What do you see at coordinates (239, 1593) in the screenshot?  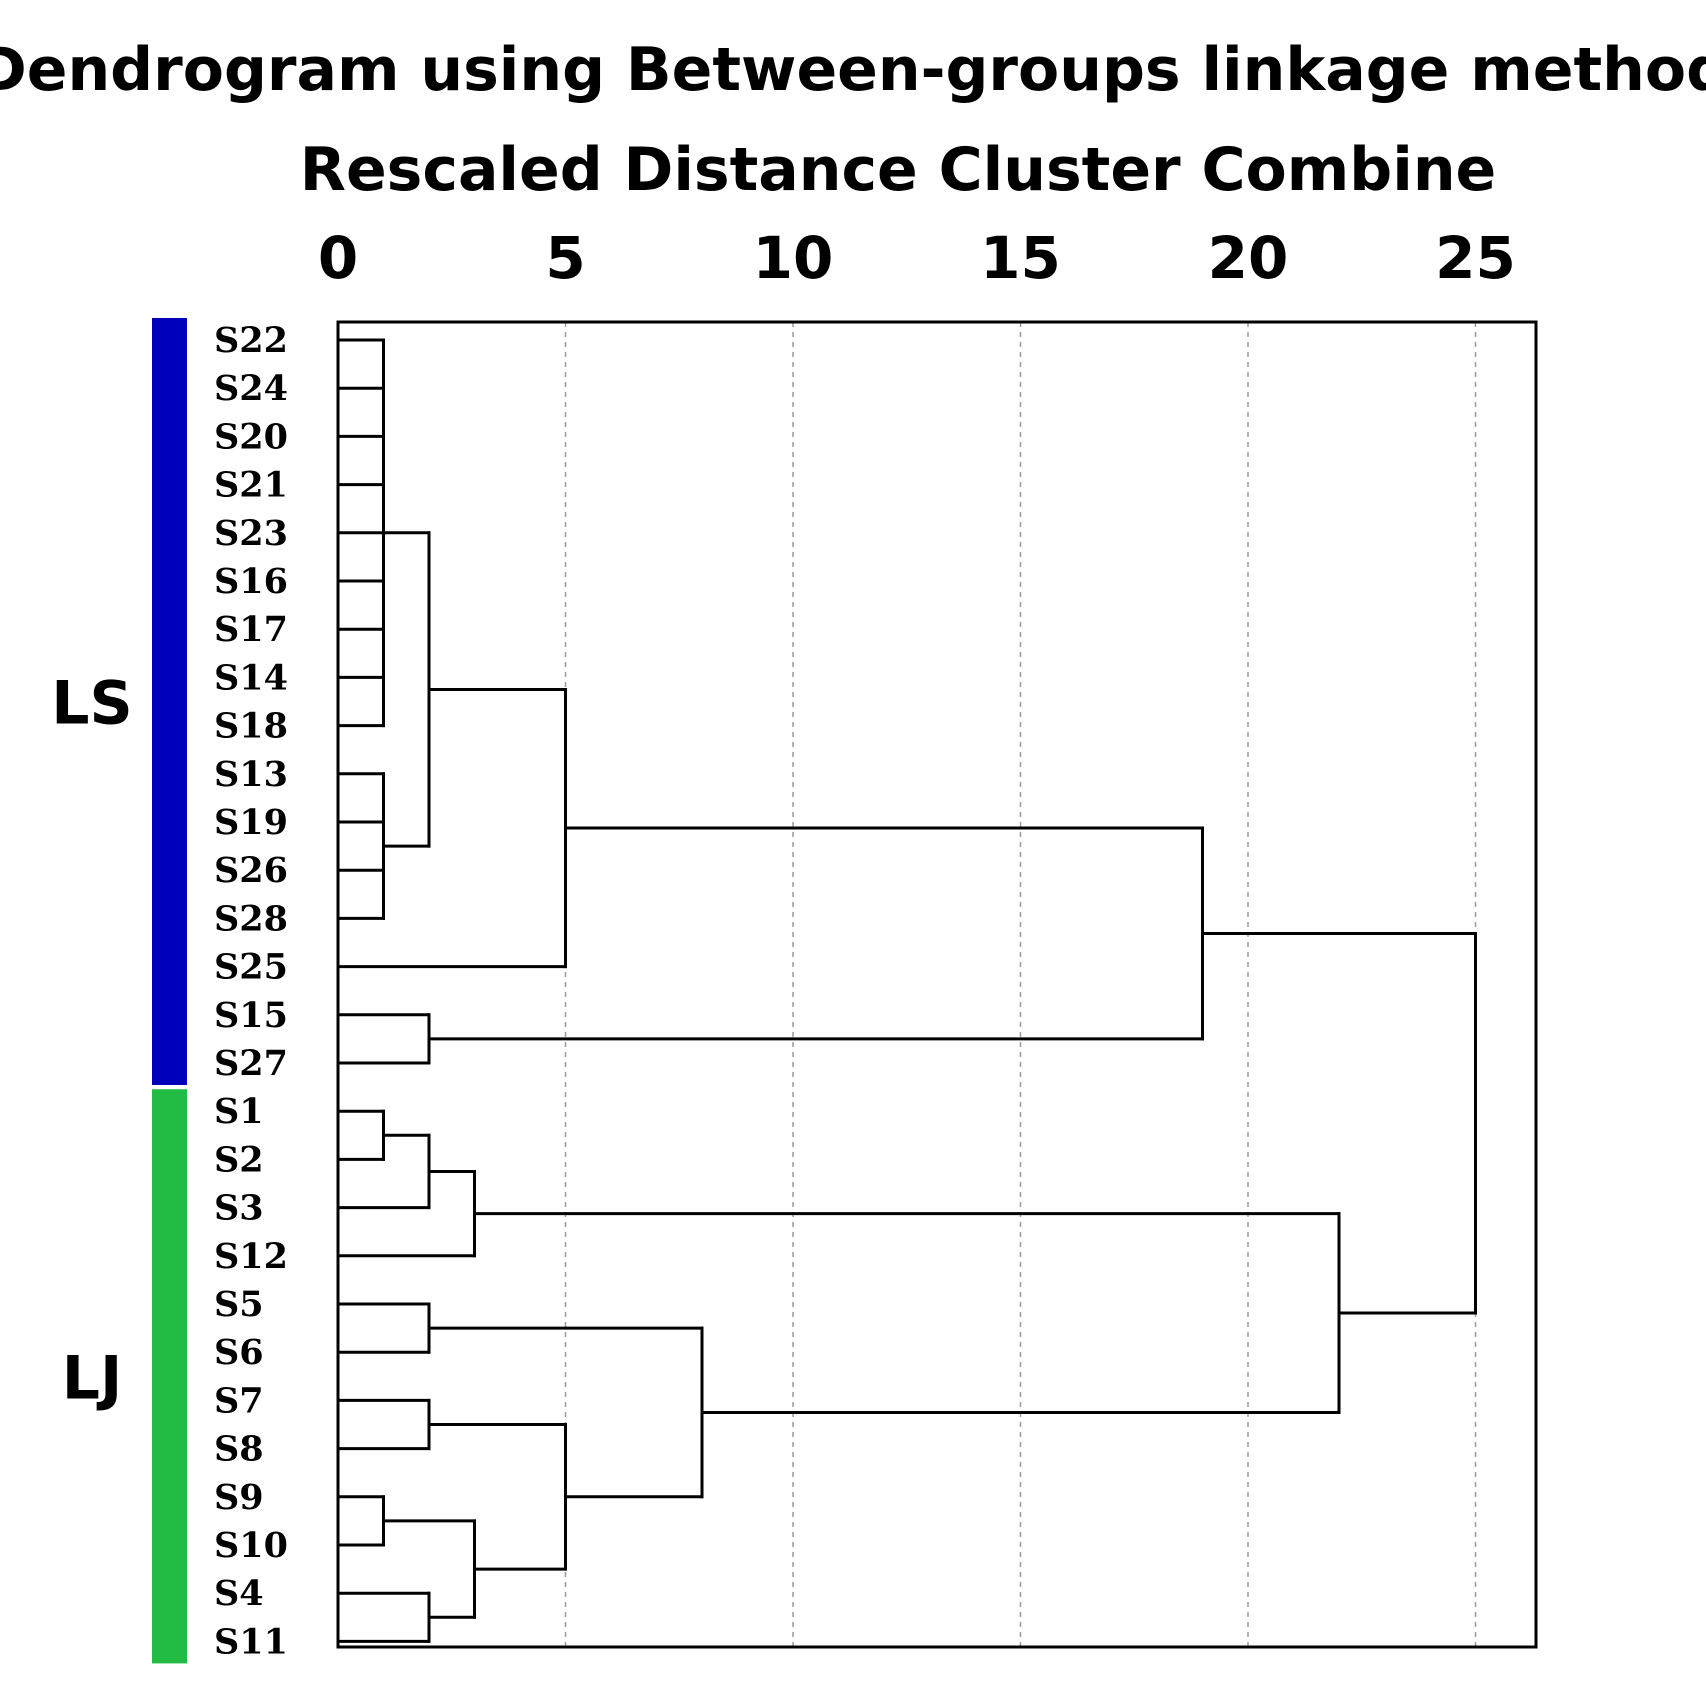 I see `leaf-label: S4` at bounding box center [239, 1593].